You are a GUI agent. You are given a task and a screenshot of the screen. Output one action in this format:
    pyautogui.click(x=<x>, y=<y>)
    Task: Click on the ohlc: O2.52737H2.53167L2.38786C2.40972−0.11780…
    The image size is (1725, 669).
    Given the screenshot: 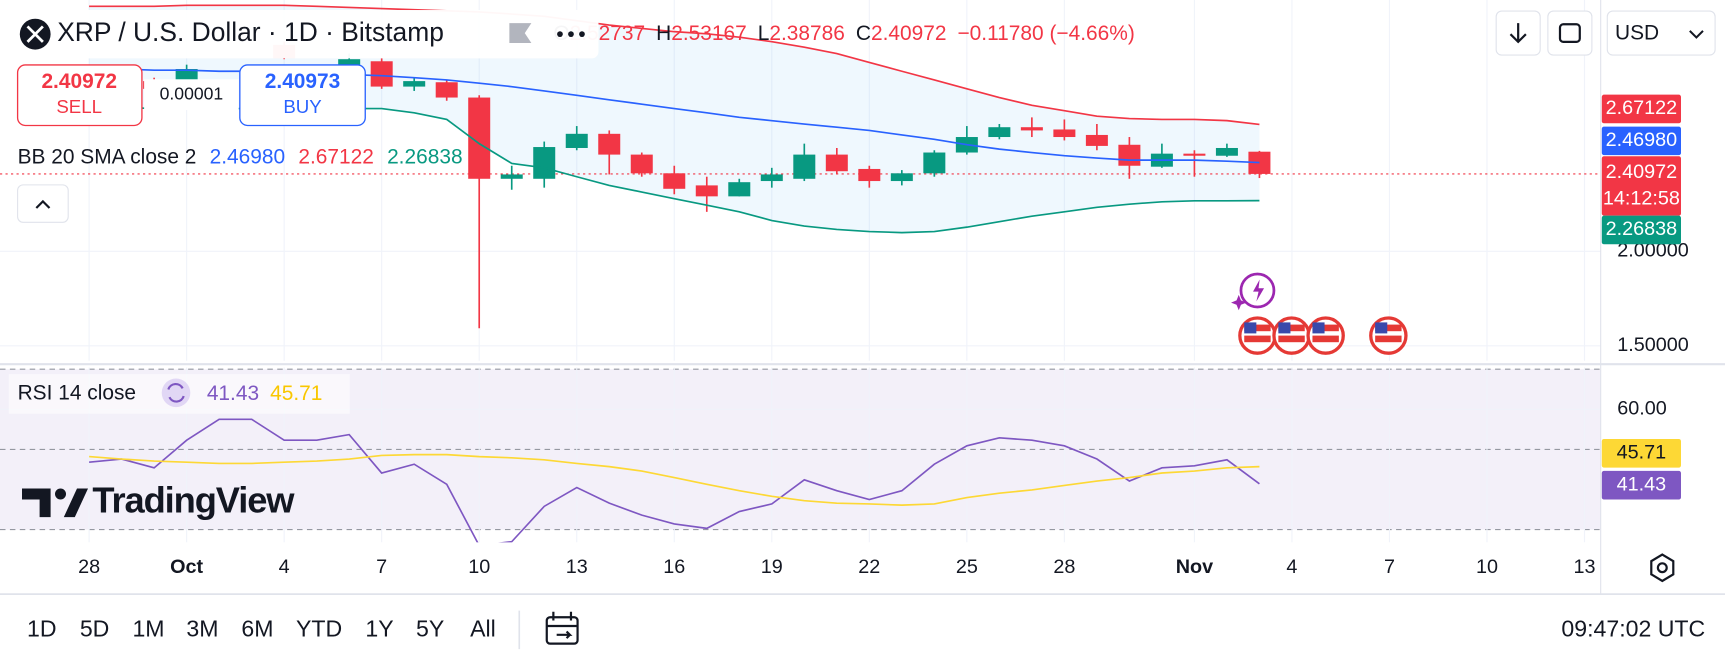 What is the action you would take?
    pyautogui.click(x=843, y=33)
    